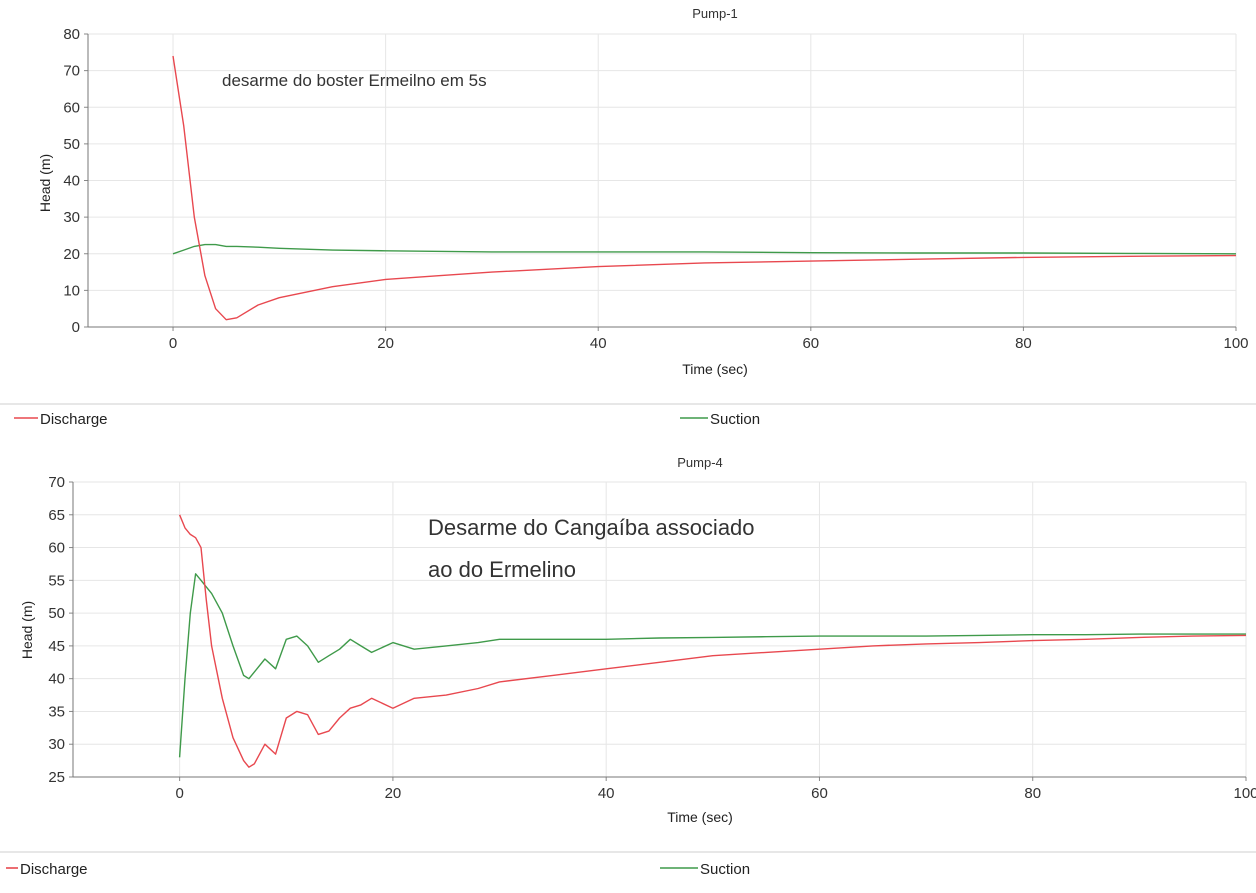 The height and width of the screenshot is (893, 1256). Describe the element at coordinates (71, 290) in the screenshot. I see `y-tick-label: 10` at that location.